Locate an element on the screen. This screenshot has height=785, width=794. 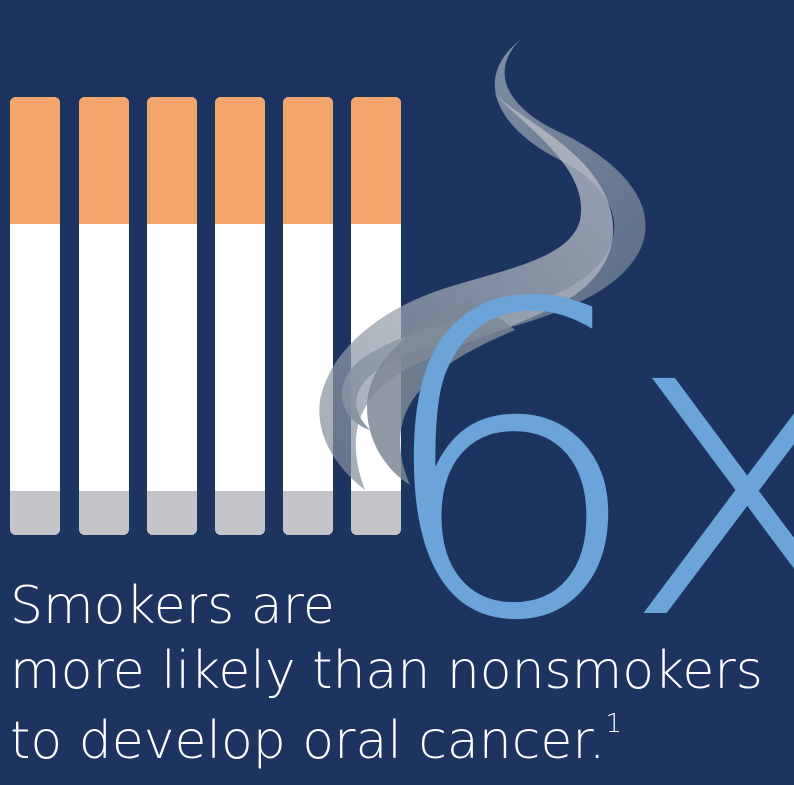
caption-line-3: to develop oral cancer.1 is located at coordinates (316, 739).